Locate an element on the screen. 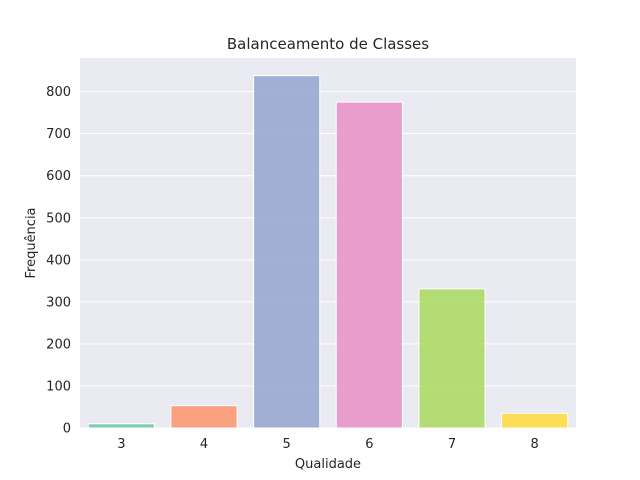 The width and height of the screenshot is (640, 480). y-tick-label: 100 is located at coordinates (58, 386).